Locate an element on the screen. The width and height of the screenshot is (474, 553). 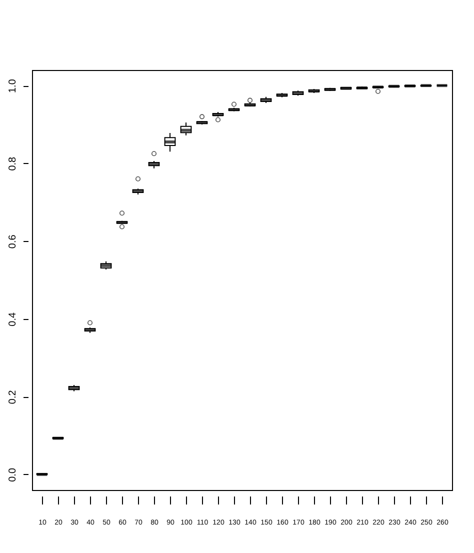
y-tick-label: 1.0 is located at coordinates (13, 86).